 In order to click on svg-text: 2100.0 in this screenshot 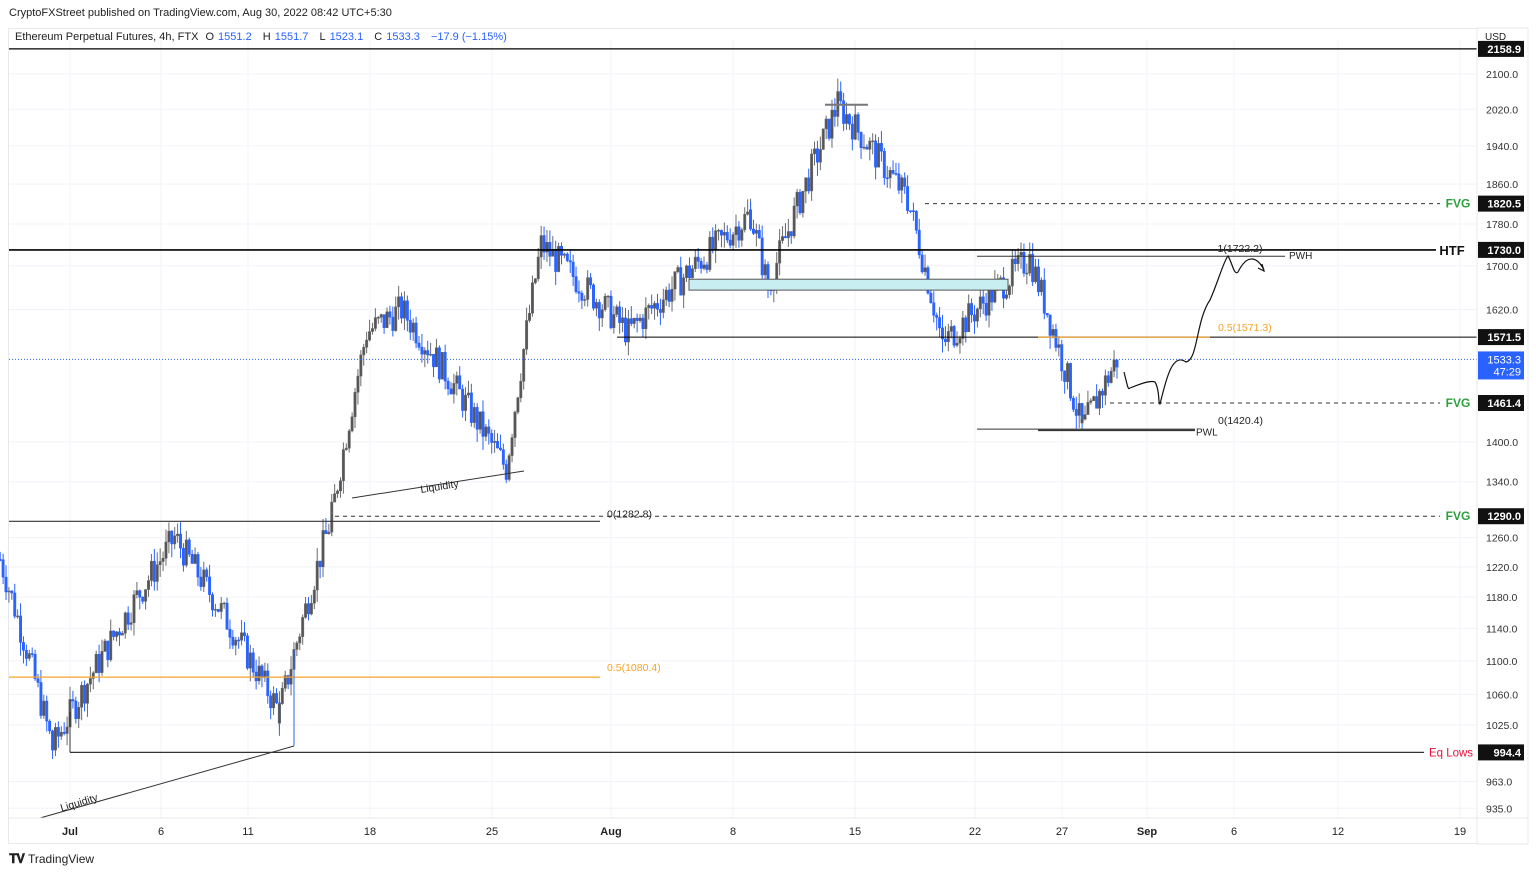, I will do `click(1502, 75)`.